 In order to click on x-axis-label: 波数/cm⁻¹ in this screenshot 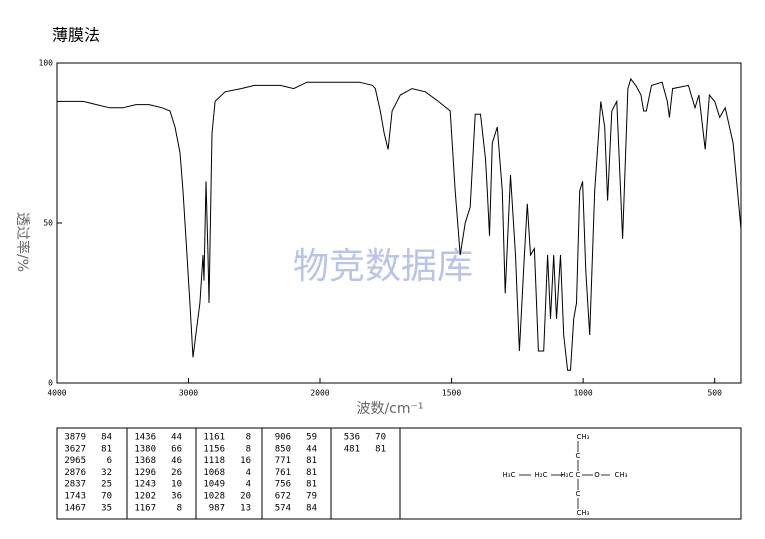, I will do `click(389, 409)`.